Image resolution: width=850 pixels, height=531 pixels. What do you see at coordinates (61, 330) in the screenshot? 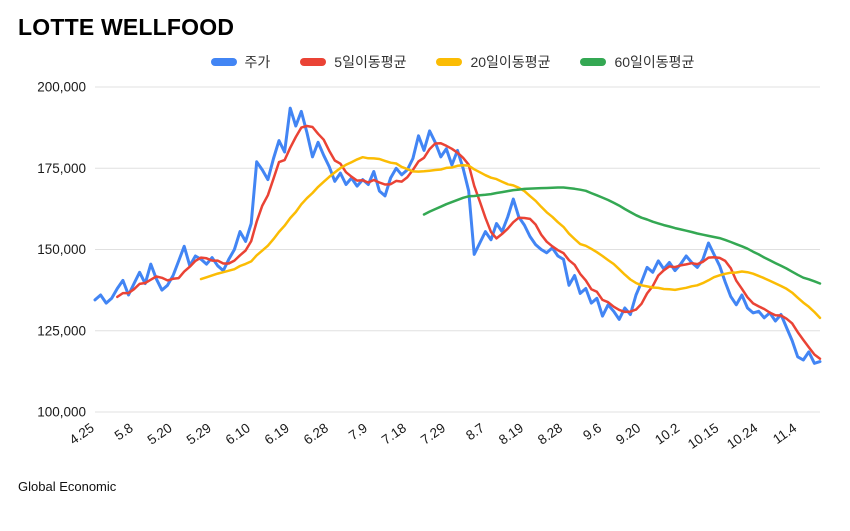
I see `y-tick-label: 125,000` at bounding box center [61, 330].